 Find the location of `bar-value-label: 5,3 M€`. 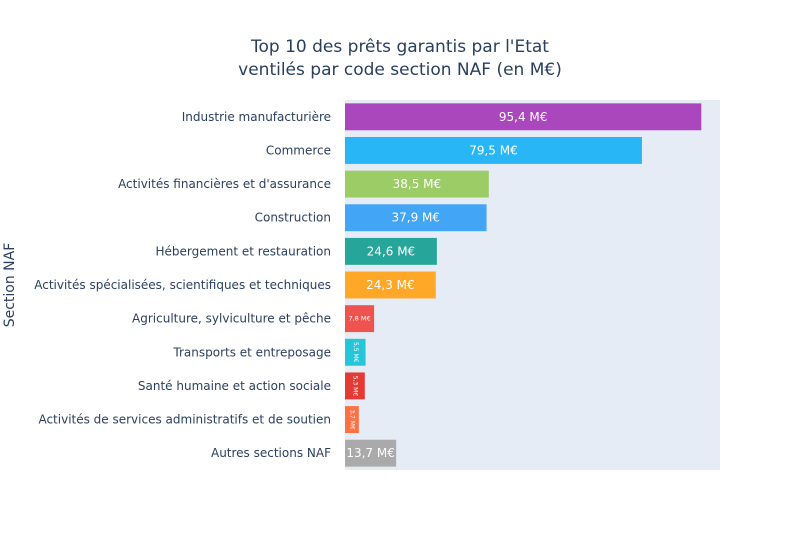

bar-value-label: 5,3 M€ is located at coordinates (354, 386).